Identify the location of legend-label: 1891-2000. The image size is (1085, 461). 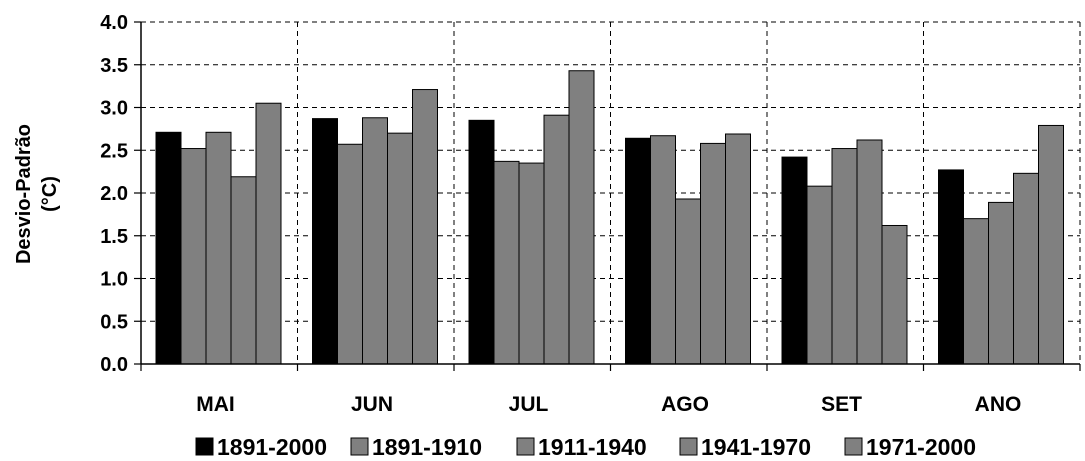
(272, 447).